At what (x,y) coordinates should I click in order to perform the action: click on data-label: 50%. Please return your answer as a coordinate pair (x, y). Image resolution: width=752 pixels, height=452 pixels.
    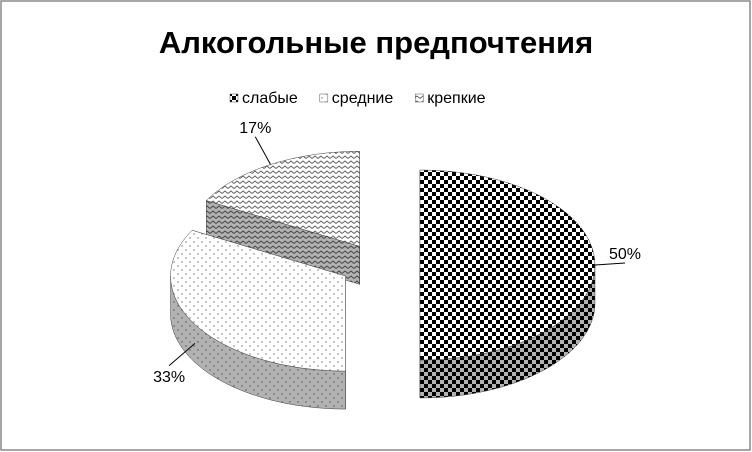
    Looking at the image, I should click on (625, 254).